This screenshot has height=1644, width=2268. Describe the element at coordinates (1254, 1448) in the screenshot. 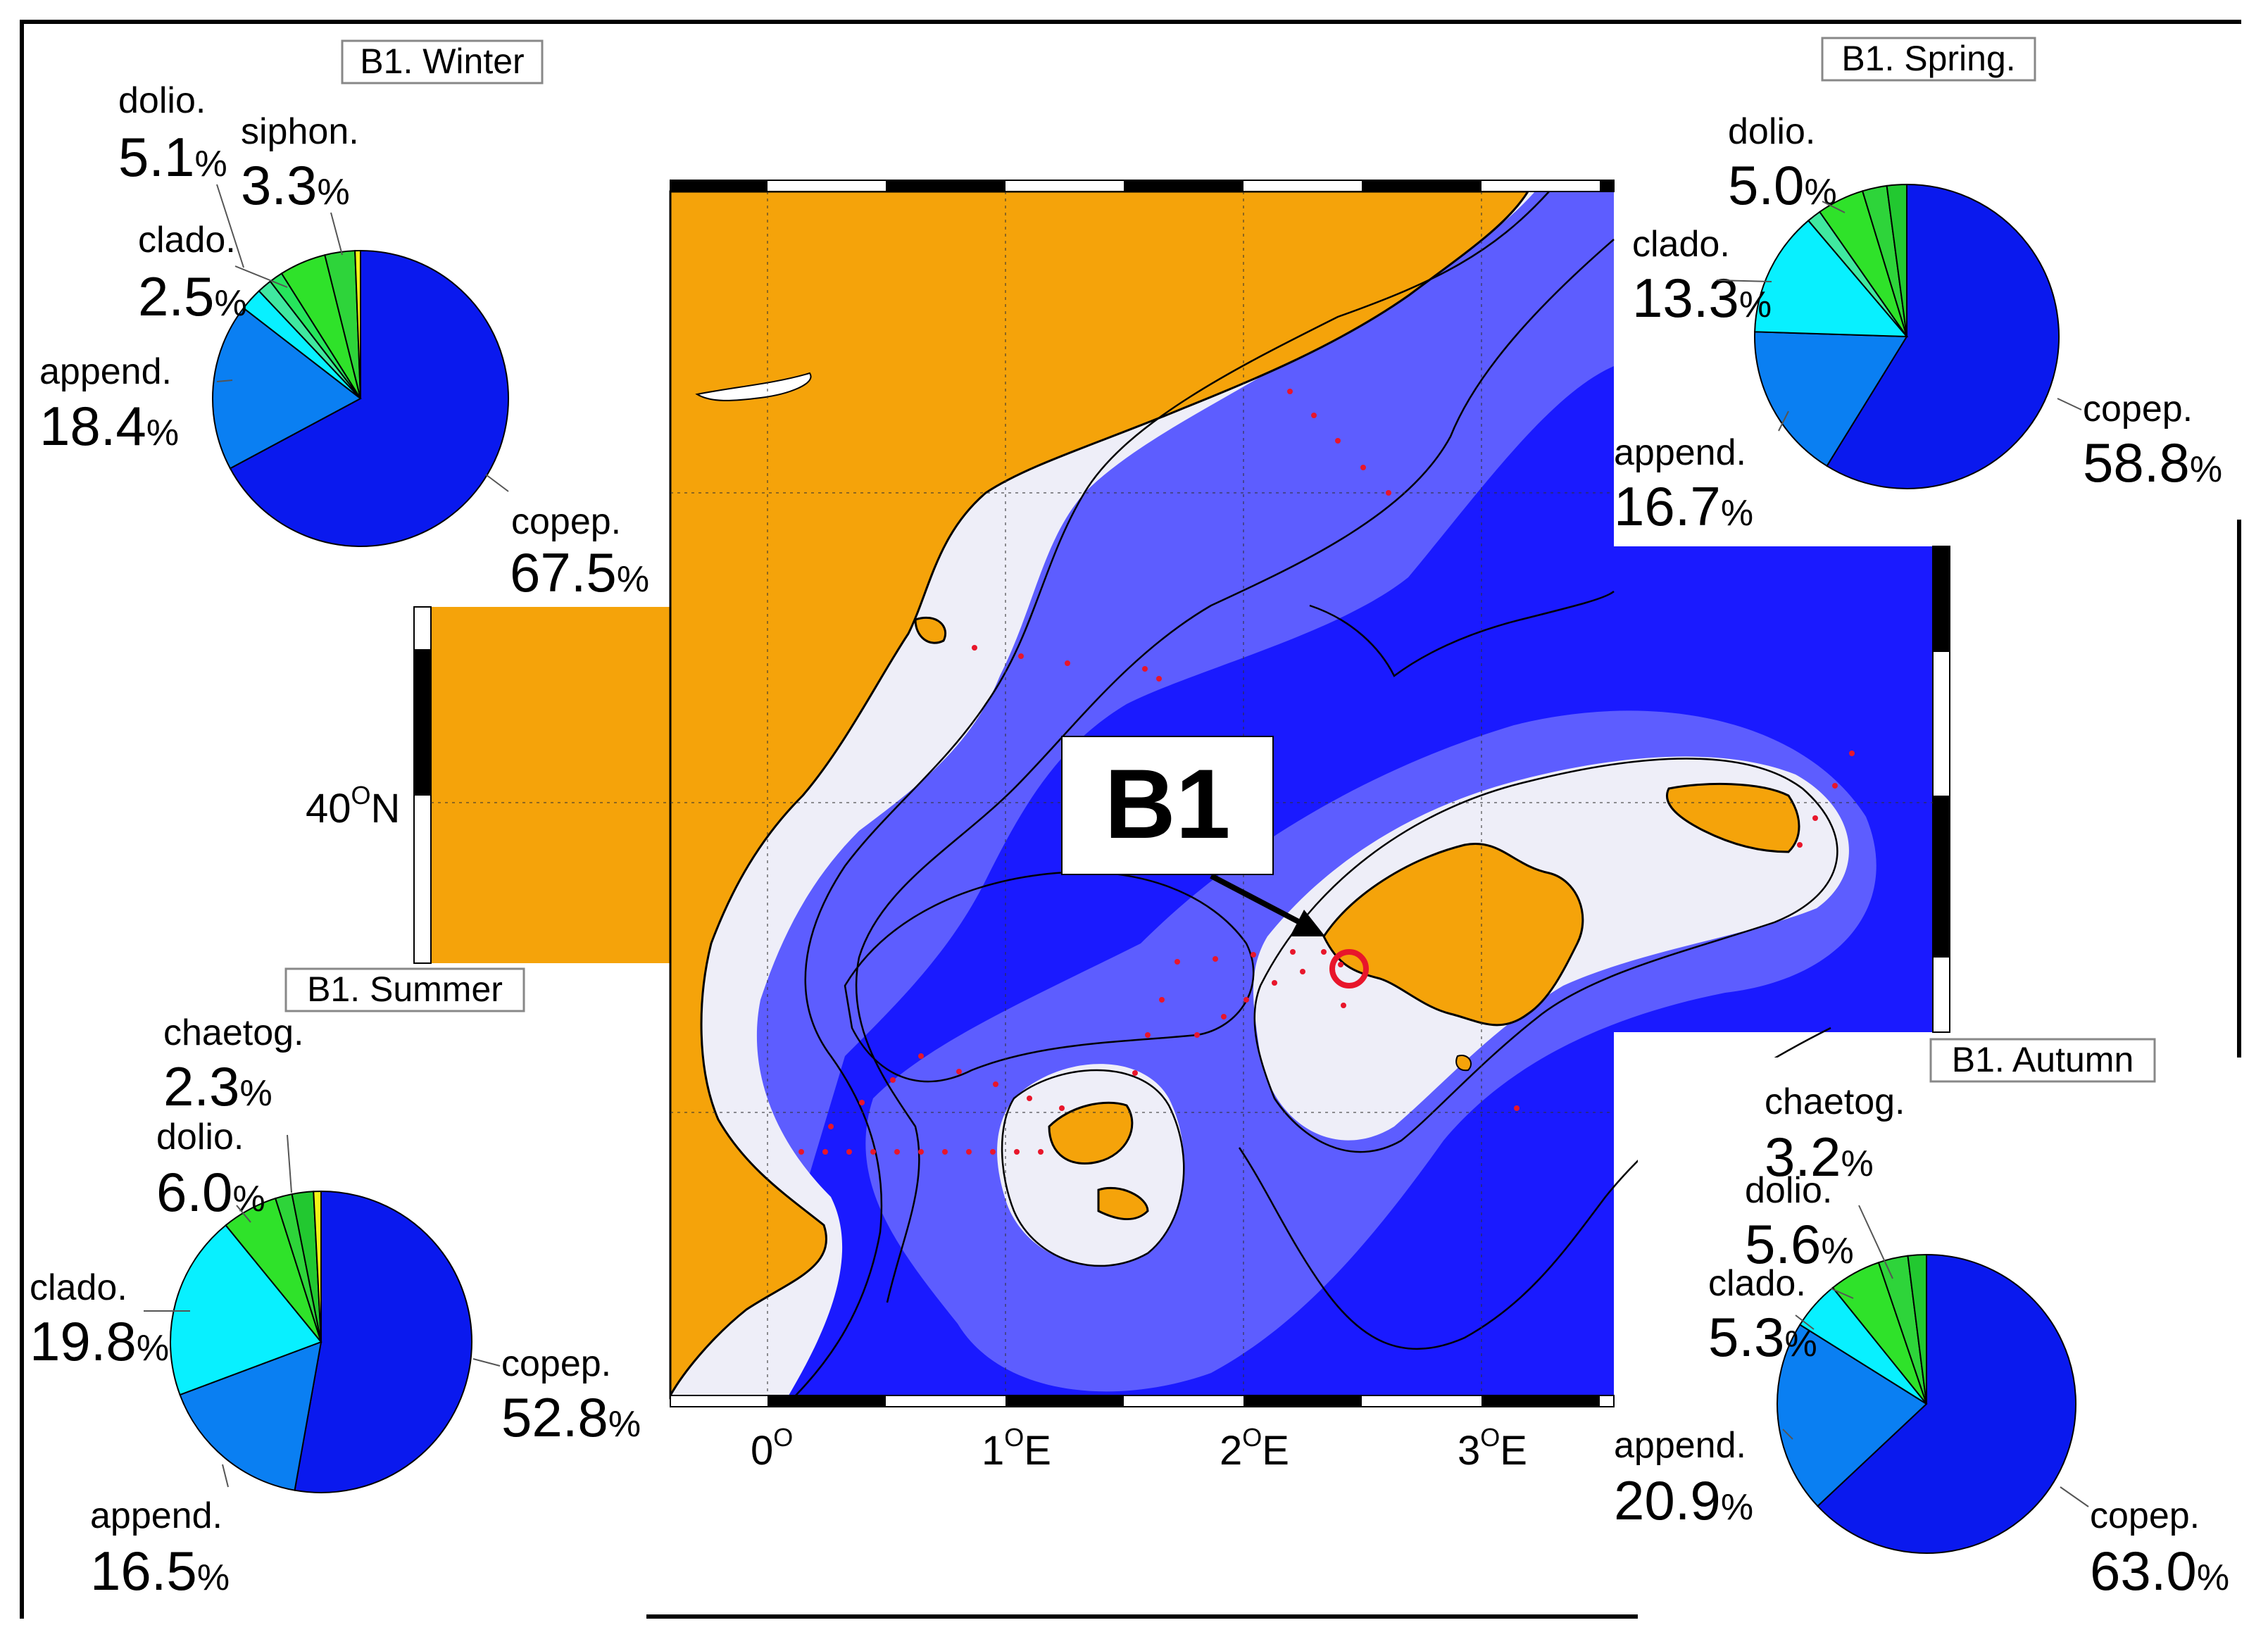

I see `lon-tick-2: 2OE` at that location.